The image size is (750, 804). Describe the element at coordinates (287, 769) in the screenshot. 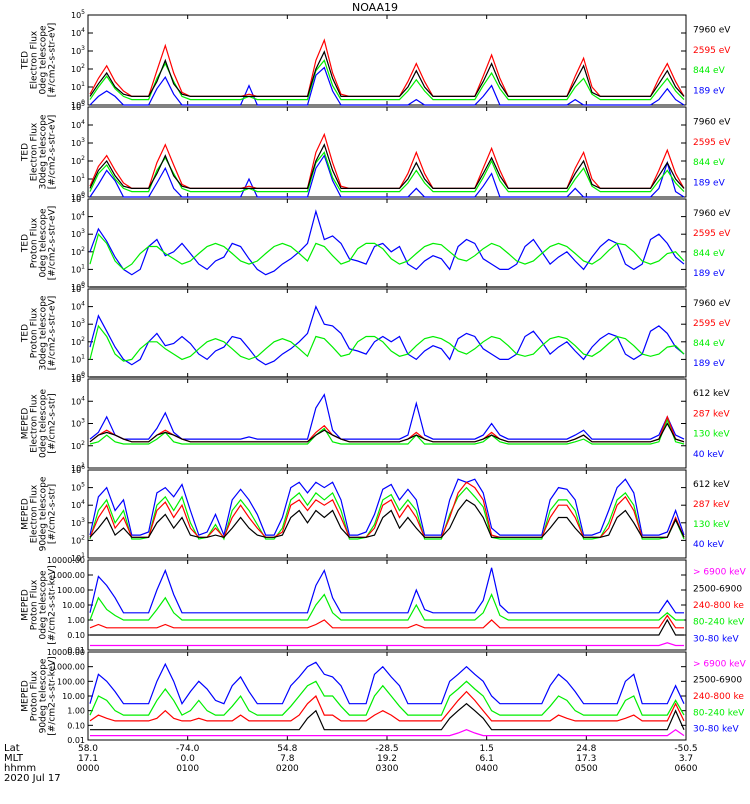

I see `footer-hhmm: 0200` at that location.